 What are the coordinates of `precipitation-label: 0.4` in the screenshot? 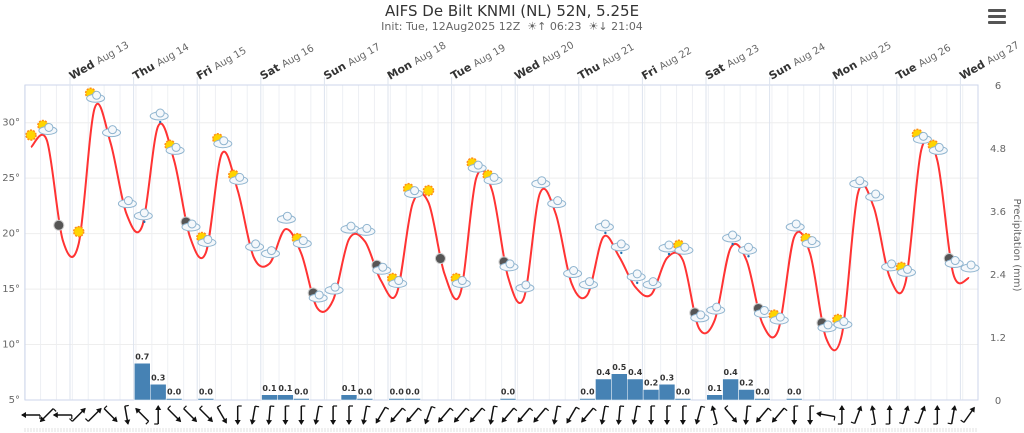 It's located at (603, 372).